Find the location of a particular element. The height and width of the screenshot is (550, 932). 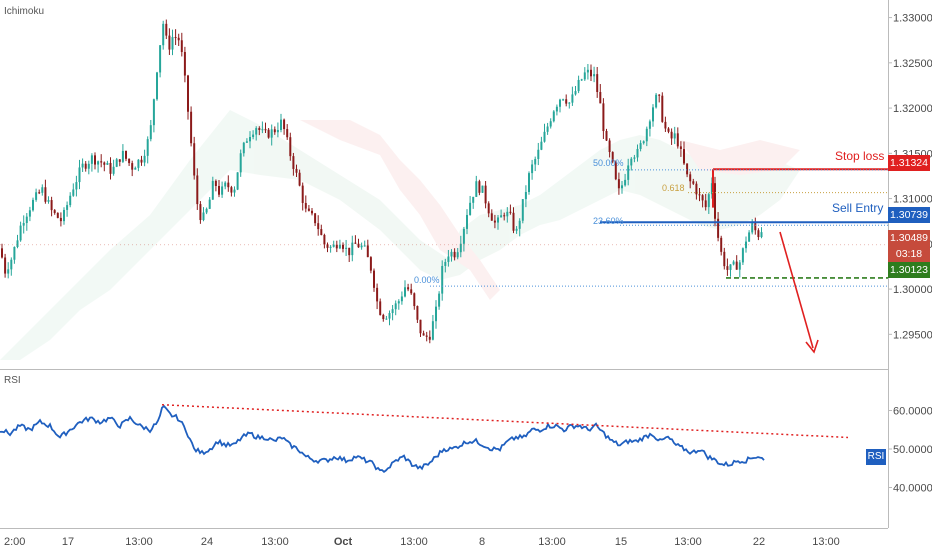

fib-50-label: 50.00% is located at coordinates (608, 163).